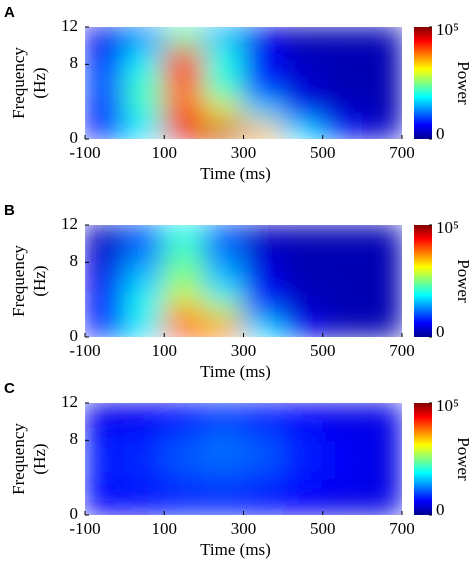 This screenshot has height=574, width=474. I want to click on panel-letter: A, so click(9, 12).